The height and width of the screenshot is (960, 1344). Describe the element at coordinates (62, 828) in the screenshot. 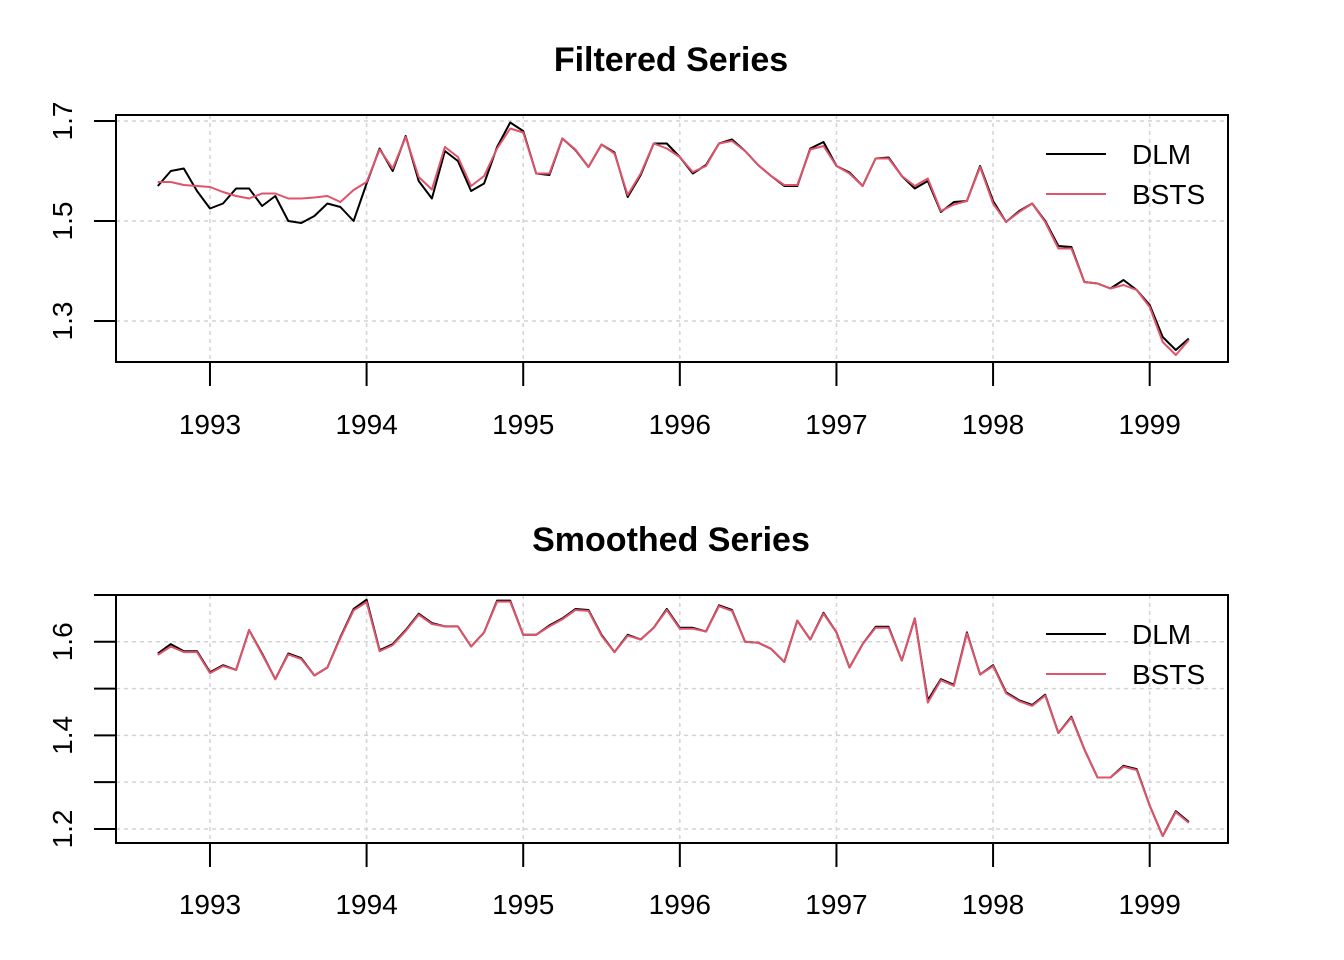

I see `y-tick-label: 1.2` at that location.